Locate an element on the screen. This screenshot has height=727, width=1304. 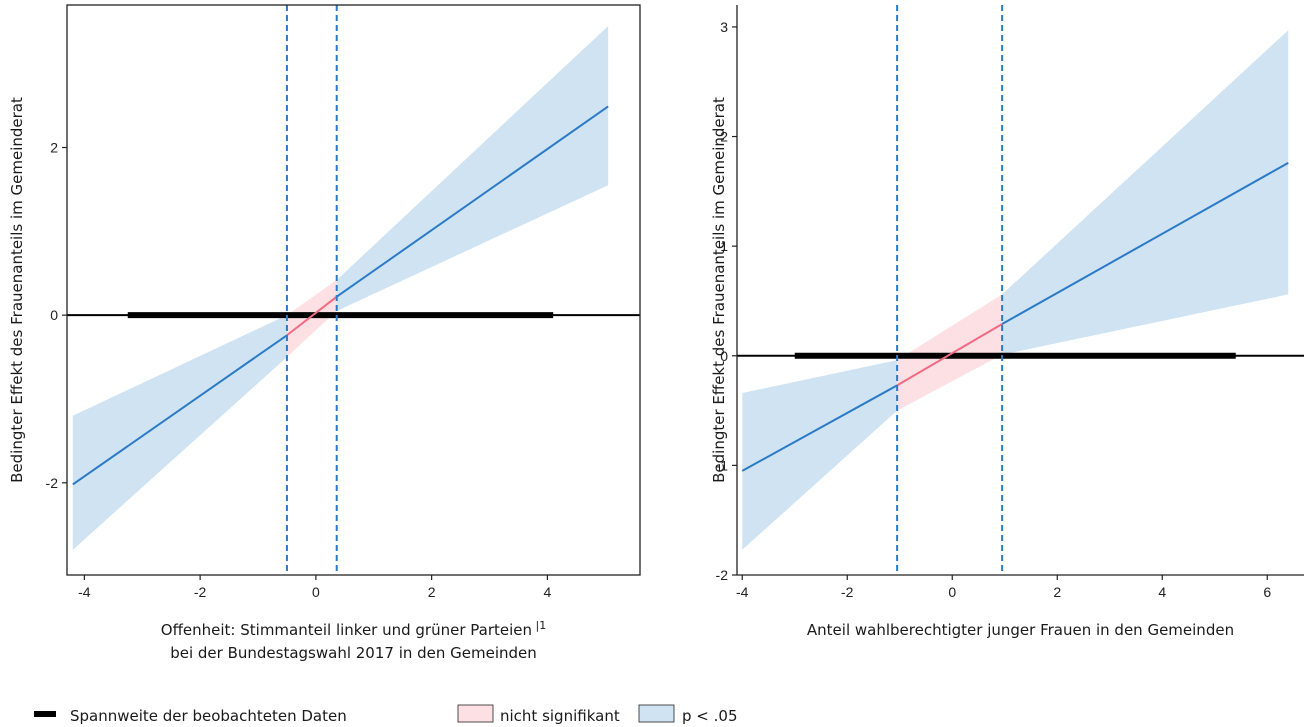
y-tick-label: 3 is located at coordinates (724, 27).